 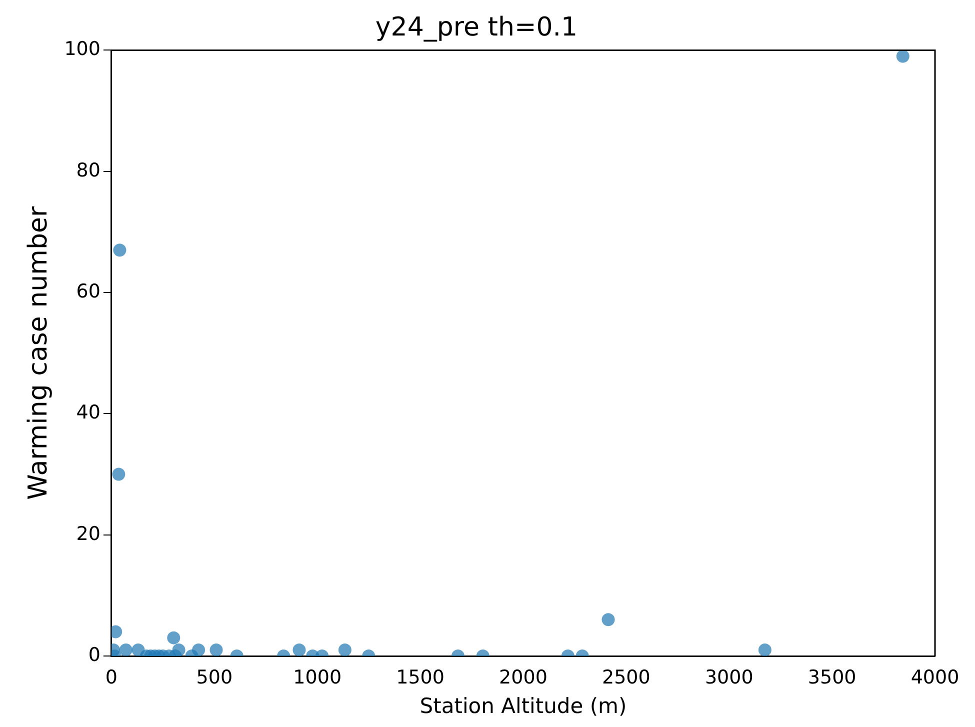 I want to click on x-tick-label: 3000, so click(x=729, y=677).